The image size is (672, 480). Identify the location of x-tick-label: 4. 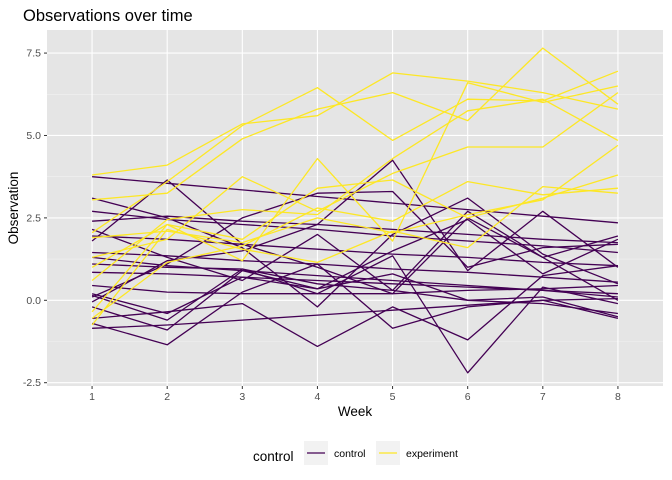
(318, 397).